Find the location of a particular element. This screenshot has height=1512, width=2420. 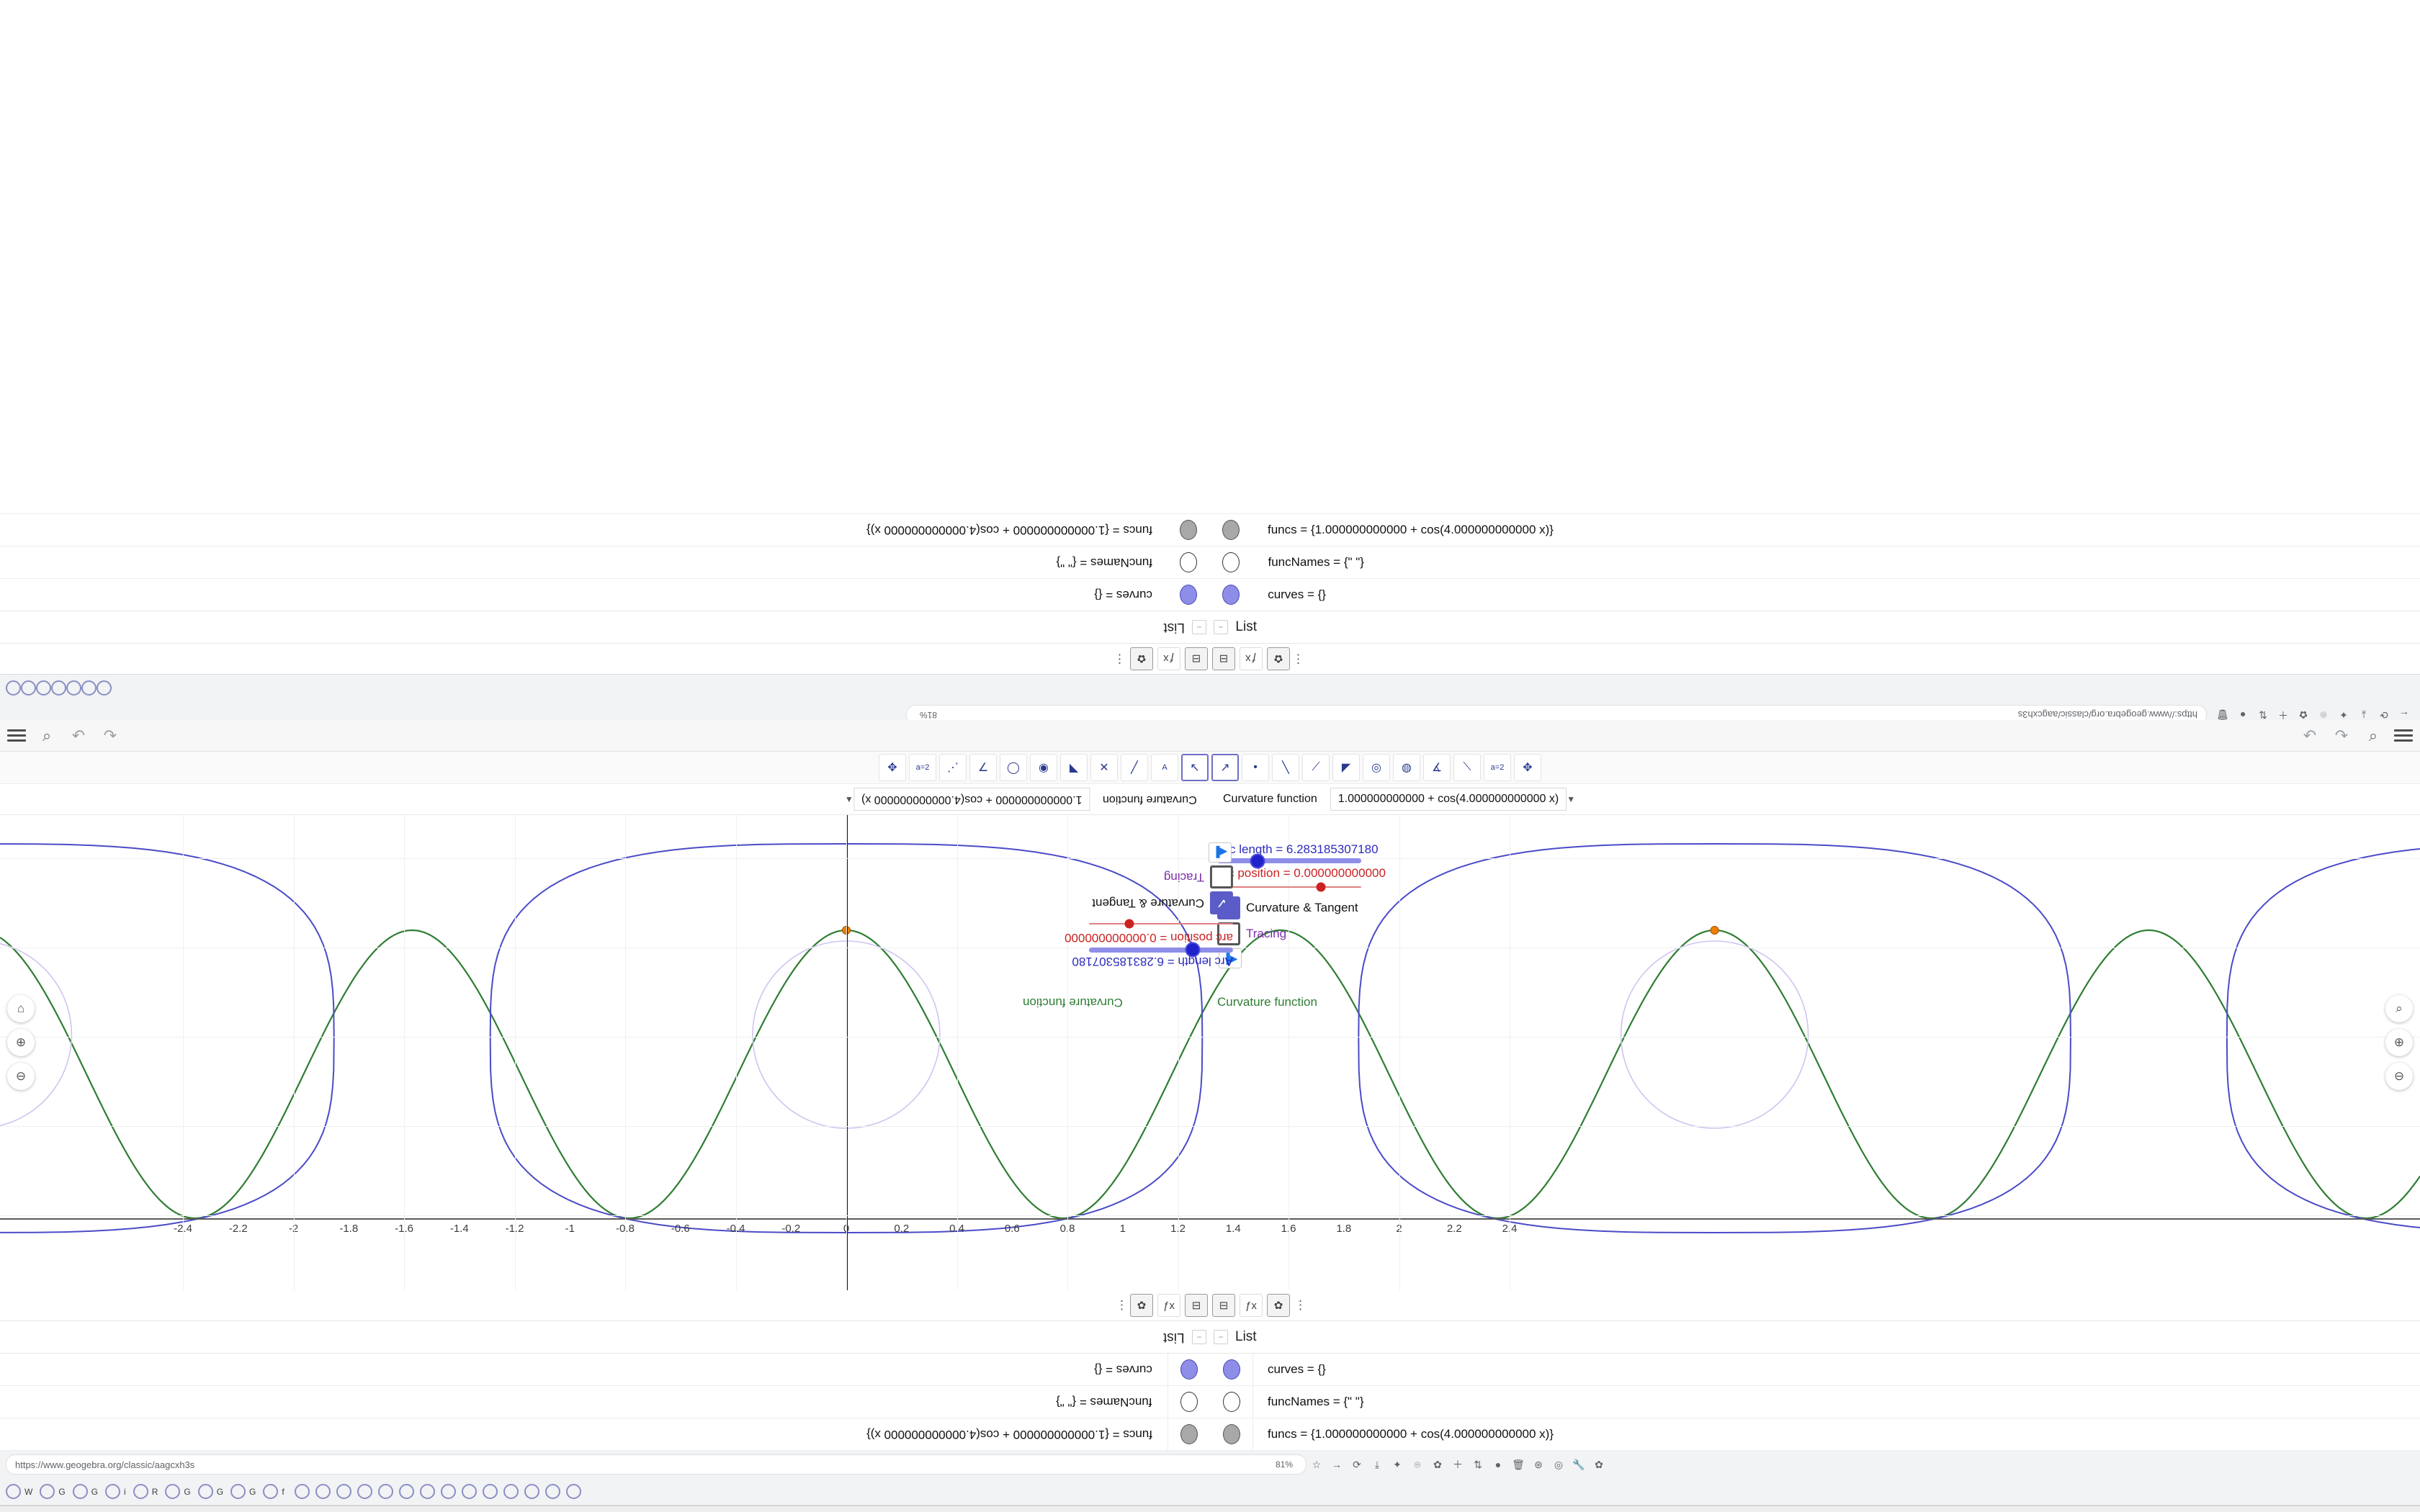

slider-b-tool: a=2 is located at coordinates (1497, 767).